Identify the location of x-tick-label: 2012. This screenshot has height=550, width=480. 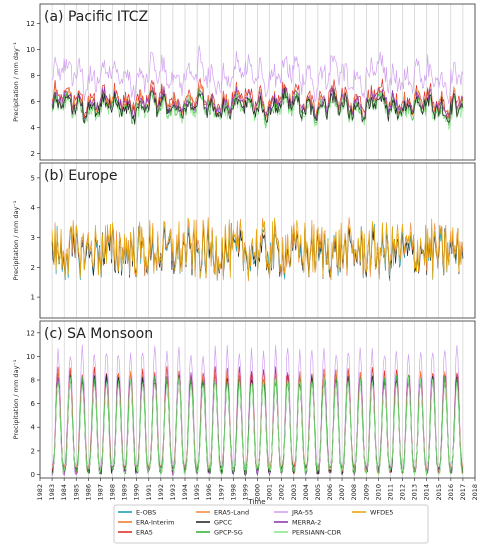
(403, 492).